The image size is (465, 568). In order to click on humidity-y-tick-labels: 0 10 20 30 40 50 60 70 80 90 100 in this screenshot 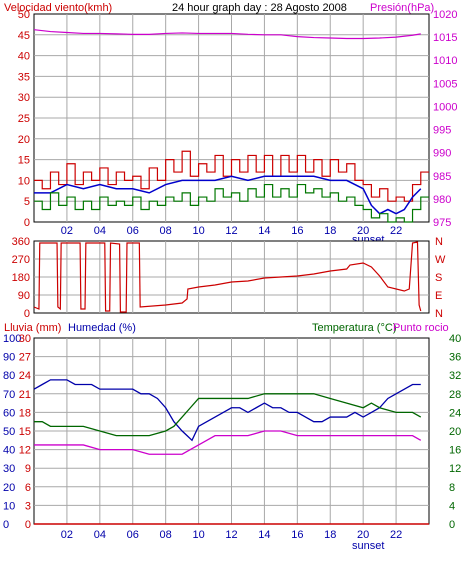, I will do `click(12, 432)`.